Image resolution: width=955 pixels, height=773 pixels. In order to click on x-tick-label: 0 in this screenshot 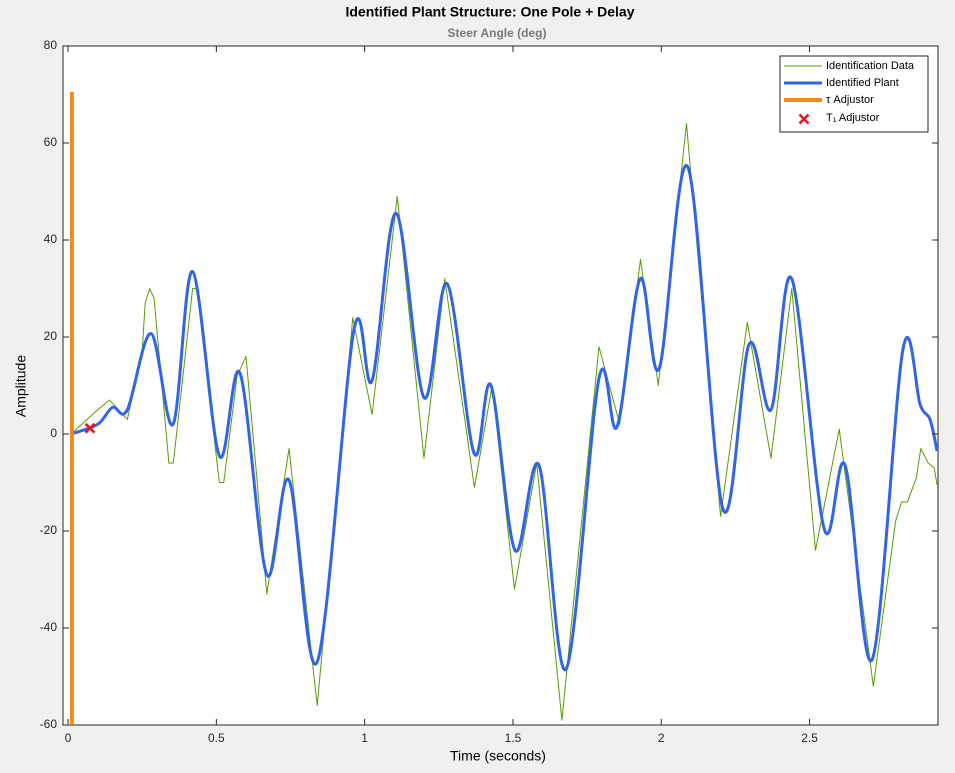, I will do `click(68, 738)`.